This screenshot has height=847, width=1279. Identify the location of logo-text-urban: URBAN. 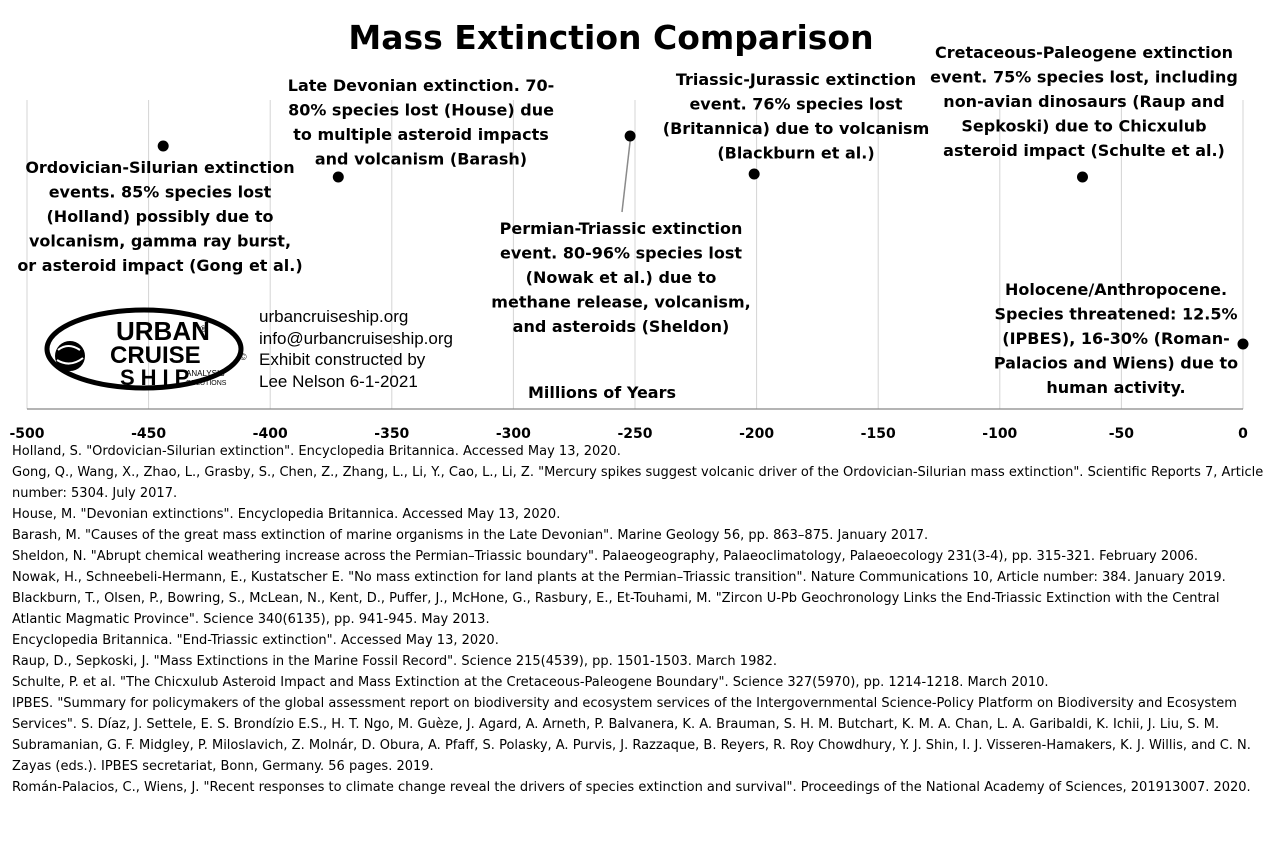
(163, 331).